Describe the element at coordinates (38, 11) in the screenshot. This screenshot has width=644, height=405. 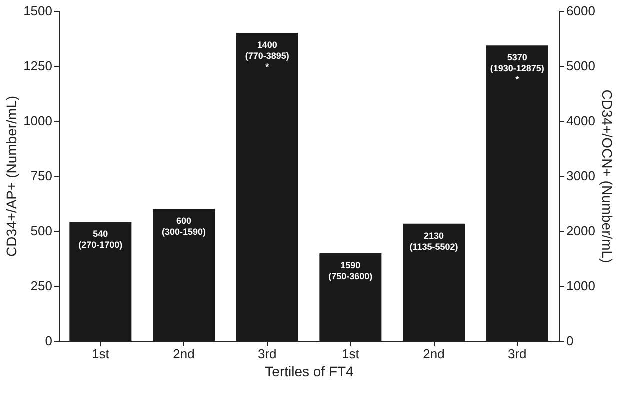
I see `y-tick-label: 1500` at that location.